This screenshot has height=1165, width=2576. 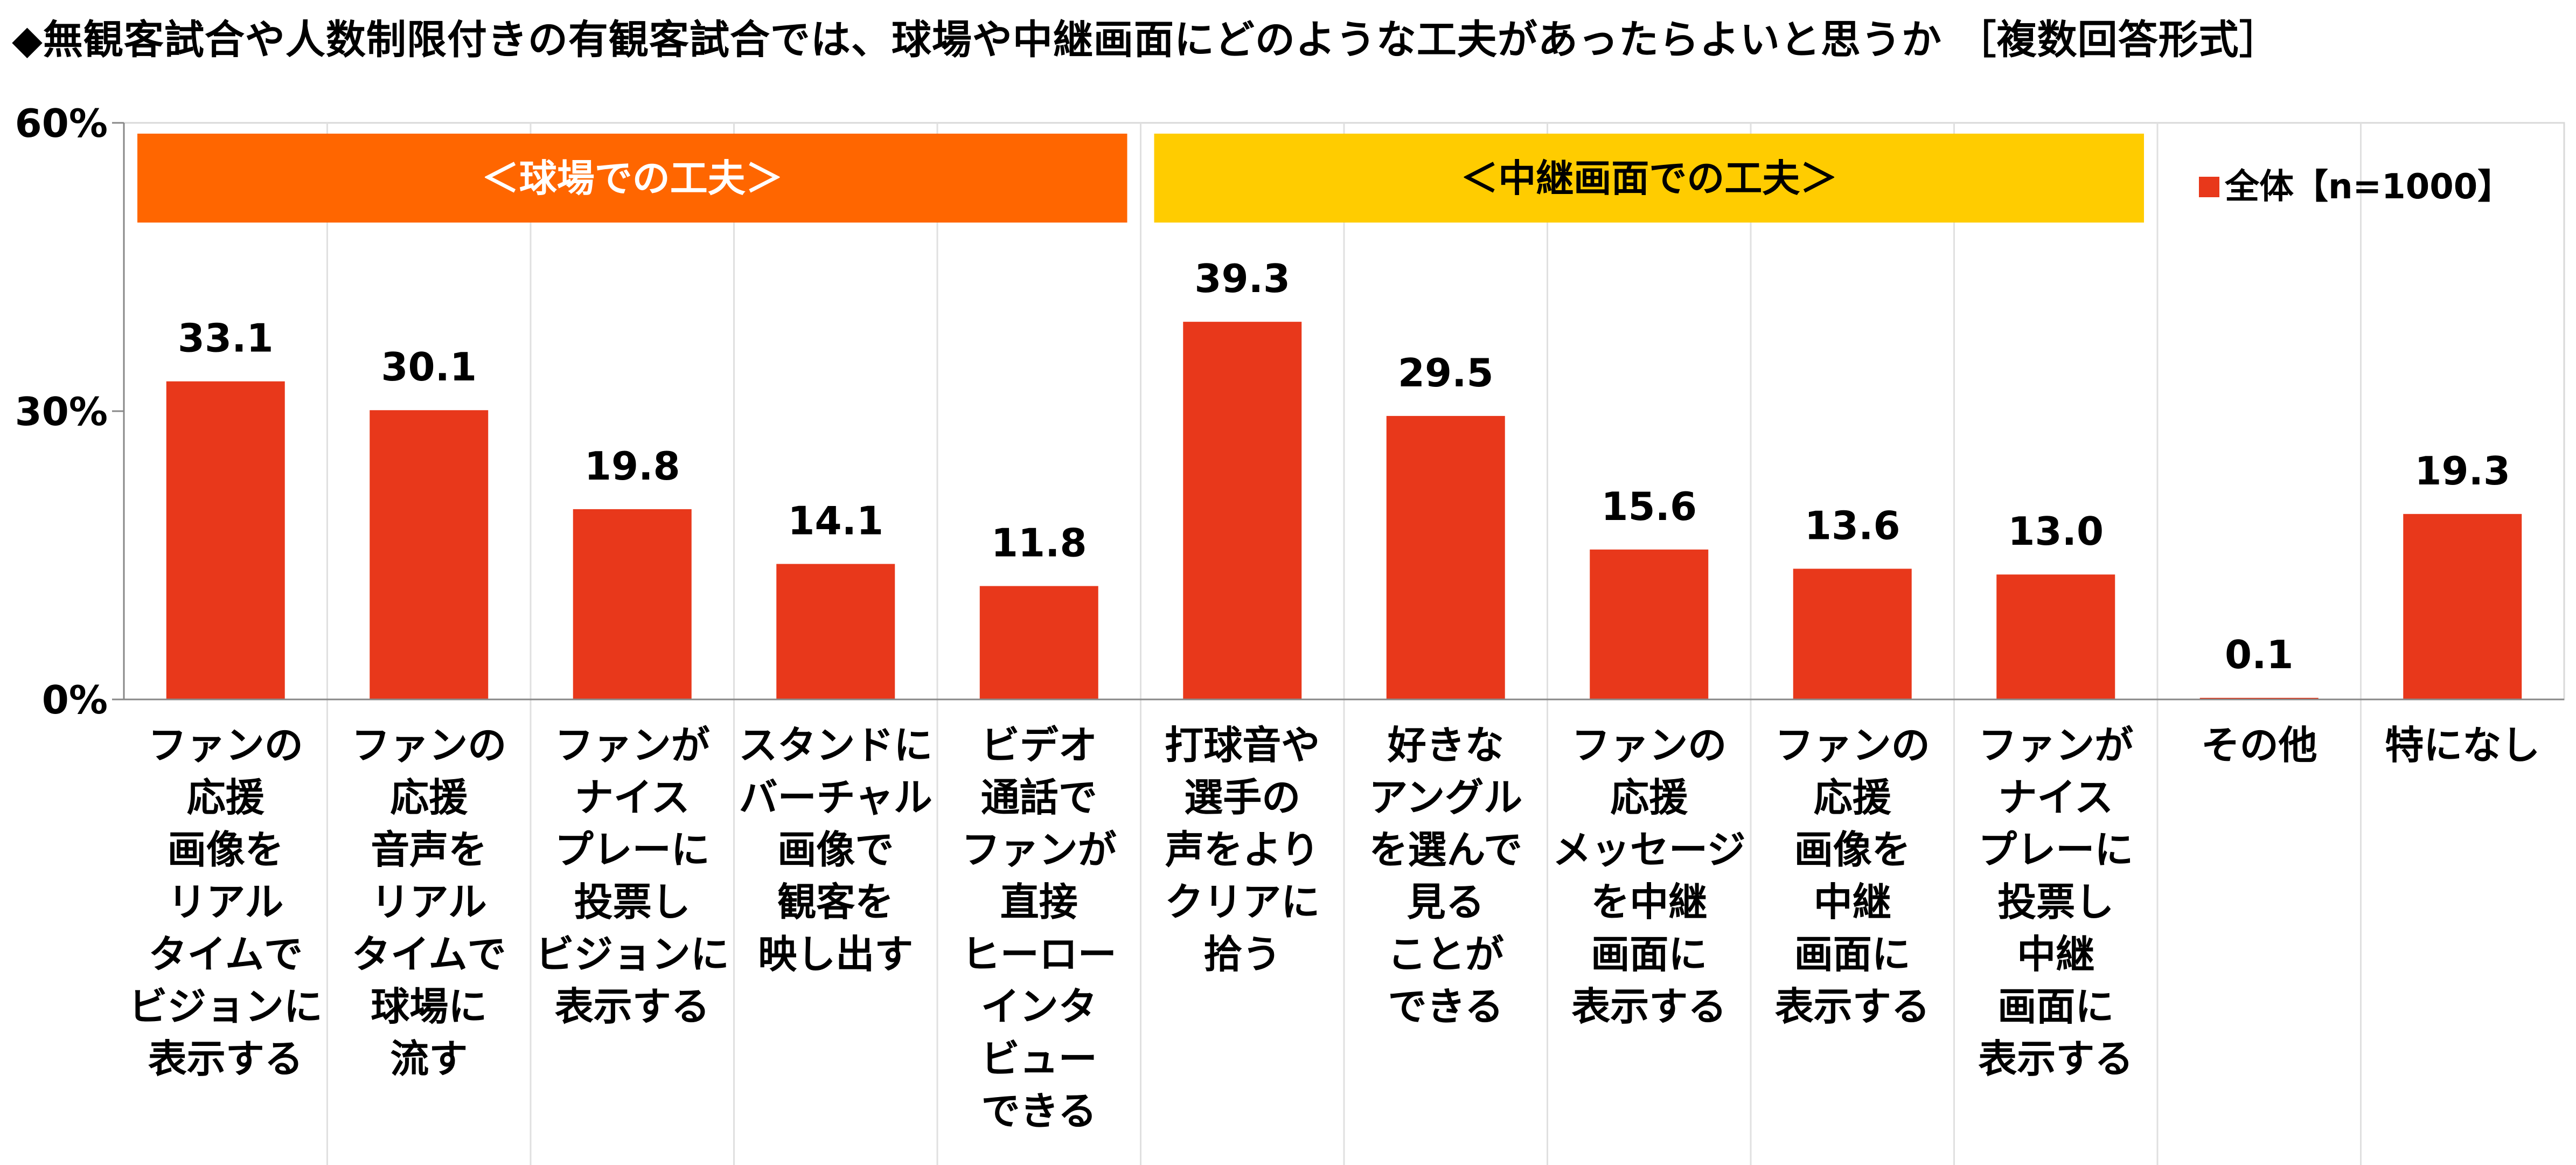 What do you see at coordinates (62, 123) in the screenshot?
I see `y-tick-label: 60%` at bounding box center [62, 123].